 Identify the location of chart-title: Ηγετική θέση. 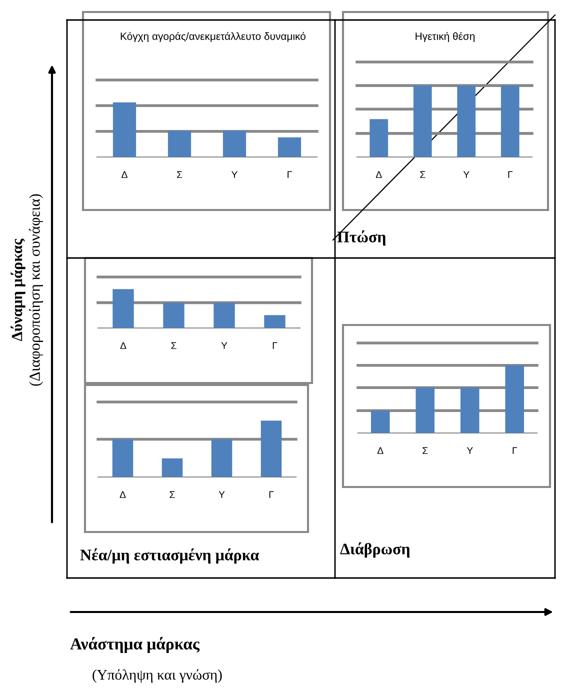
(445, 37).